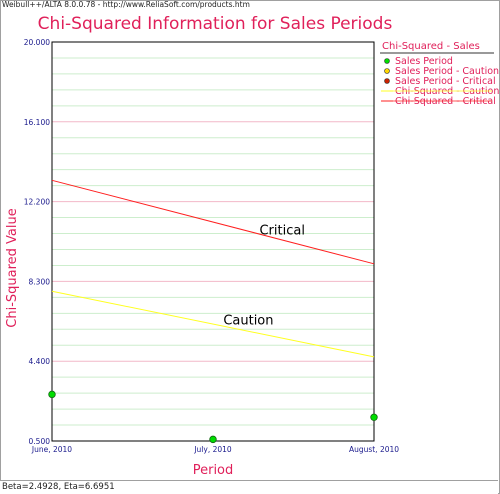 Image resolution: width=500 pixels, height=494 pixels. What do you see at coordinates (264, 275) in the screenshot?
I see `annotations: Critical Caution` at bounding box center [264, 275].